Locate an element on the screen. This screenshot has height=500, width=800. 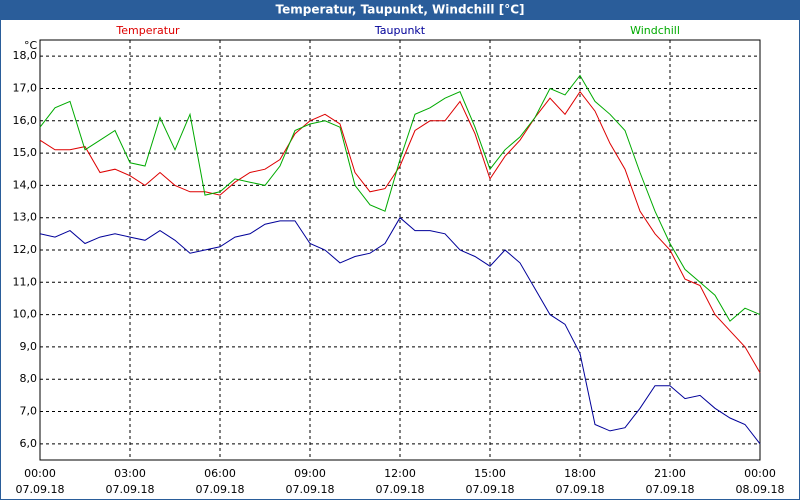
x-tick-label: 09:00 is located at coordinates (310, 473).